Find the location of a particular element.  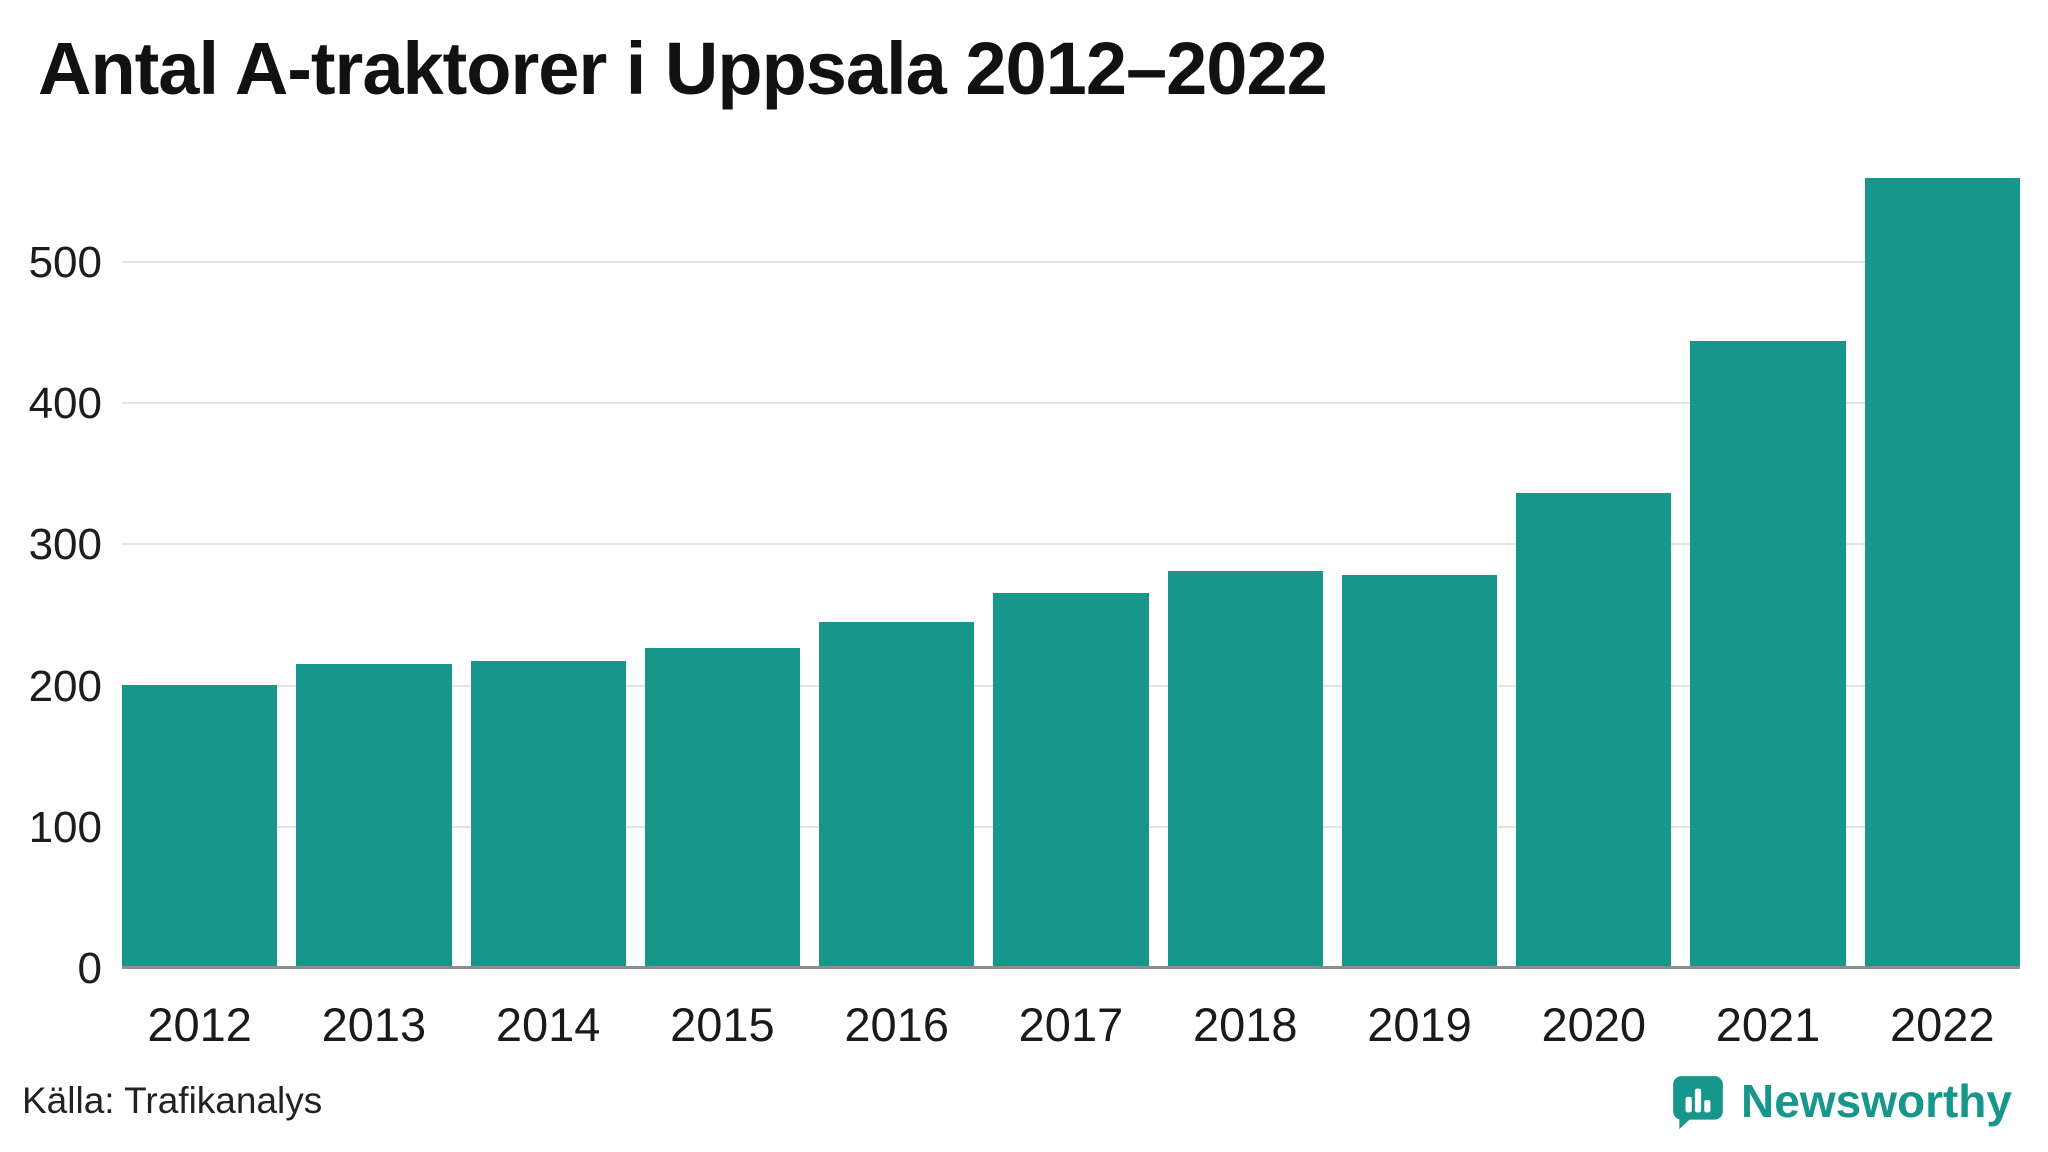

y-tick-label-200: 200 is located at coordinates (65, 686).